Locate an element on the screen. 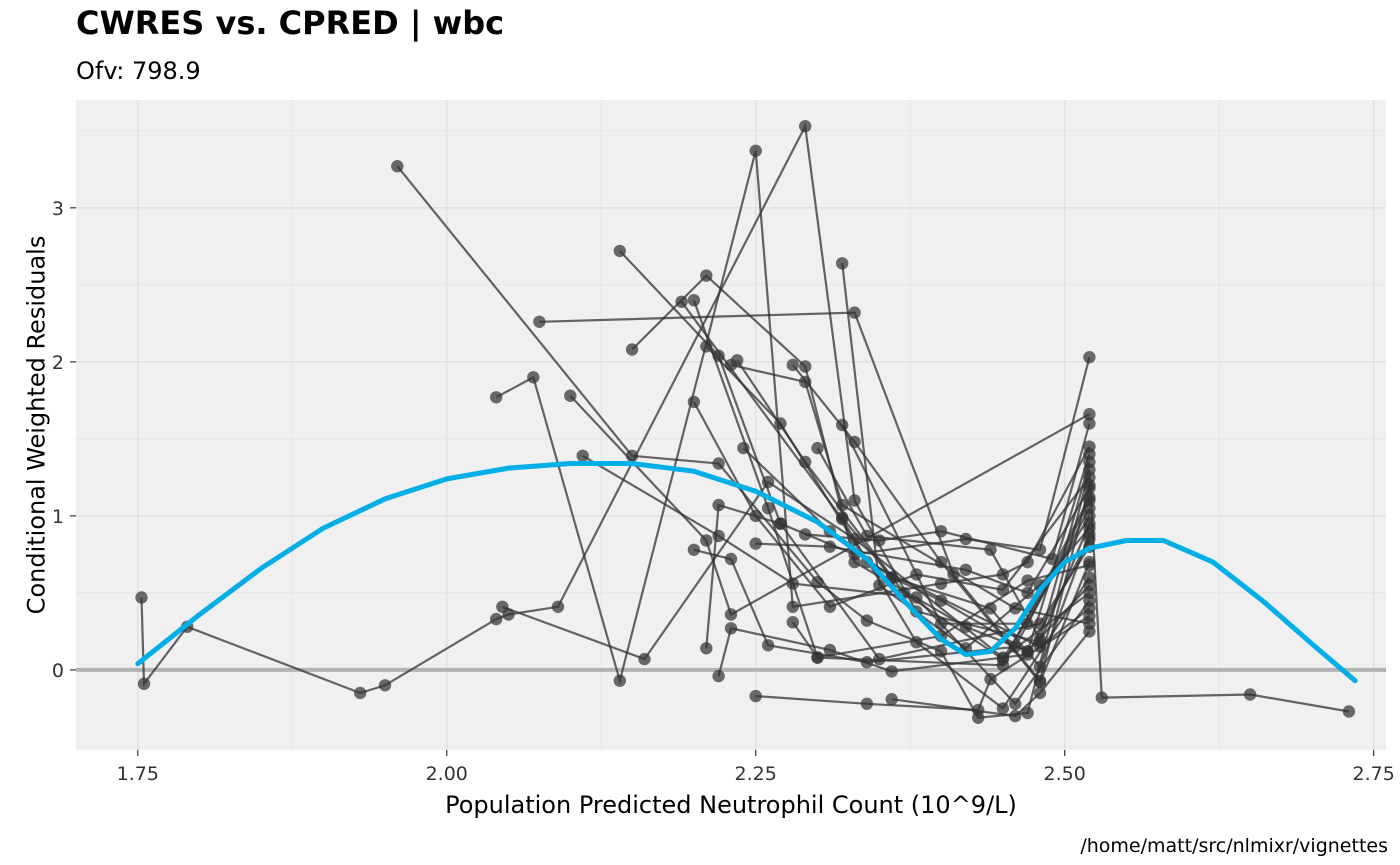 The width and height of the screenshot is (1400, 865). caption: /home/matt/src/nlmixr/vignettes is located at coordinates (1234, 846).